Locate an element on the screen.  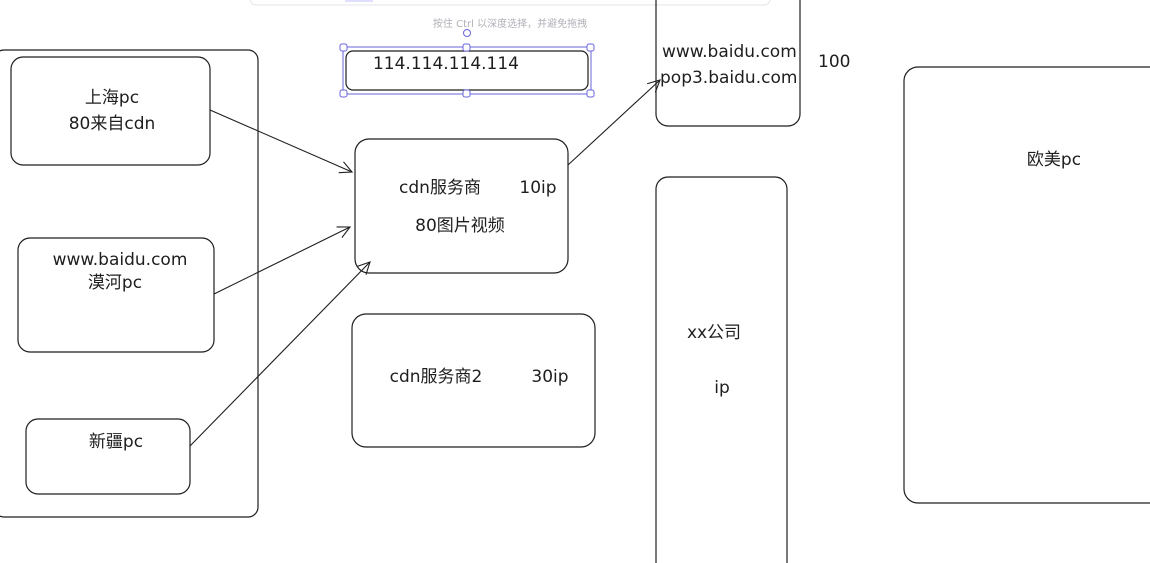
node-text: 10ip is located at coordinates (537, 188).